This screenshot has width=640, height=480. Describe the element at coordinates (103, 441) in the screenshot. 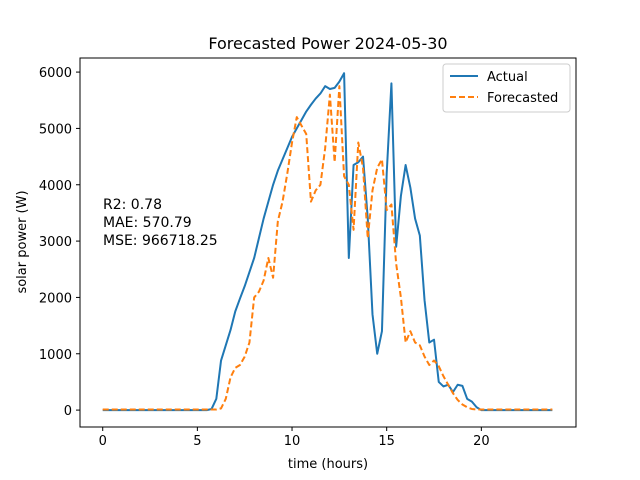

I see `x-tick-label: 0` at that location.